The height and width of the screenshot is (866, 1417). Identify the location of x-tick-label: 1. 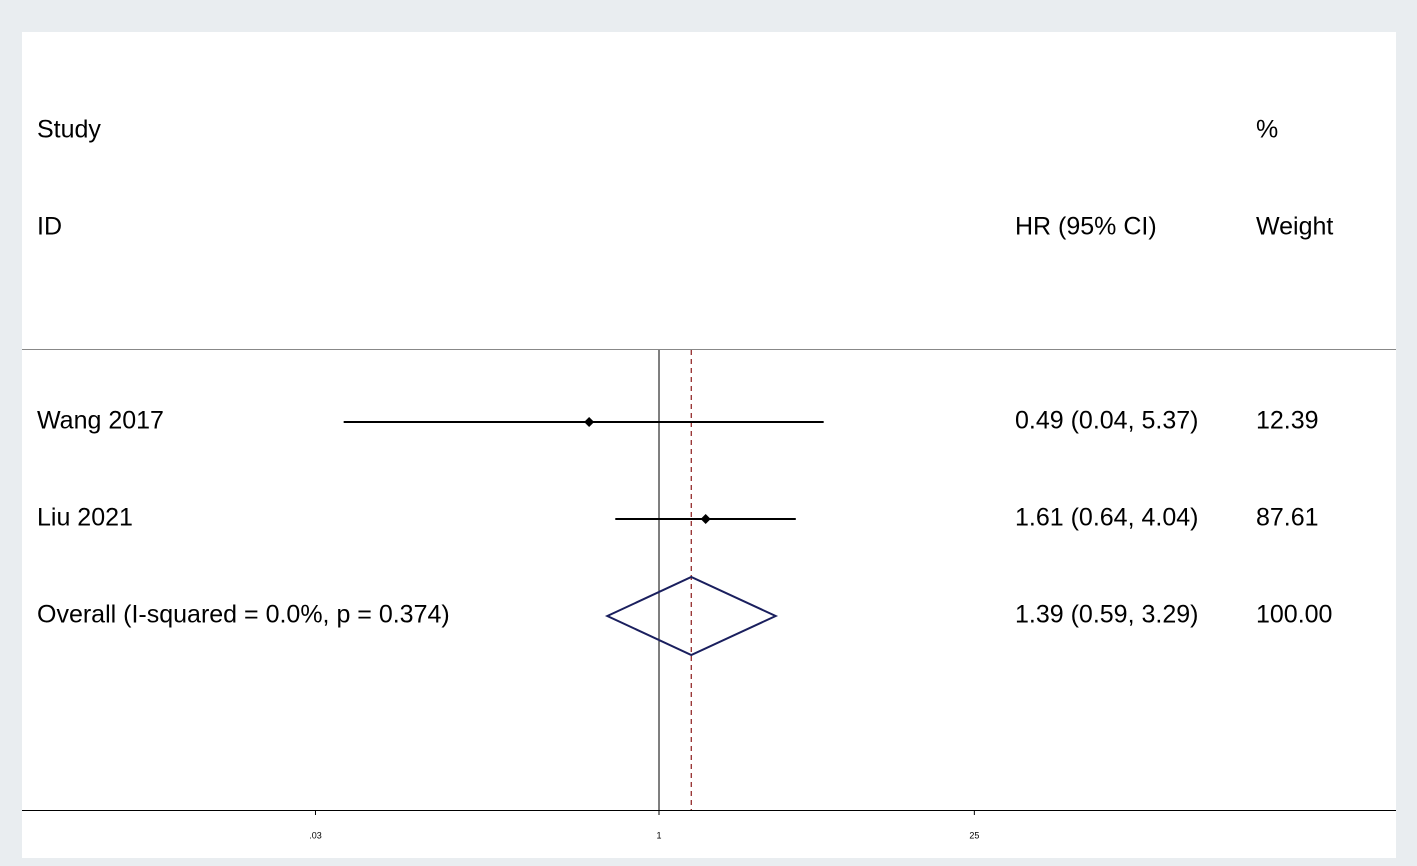
(658, 835).